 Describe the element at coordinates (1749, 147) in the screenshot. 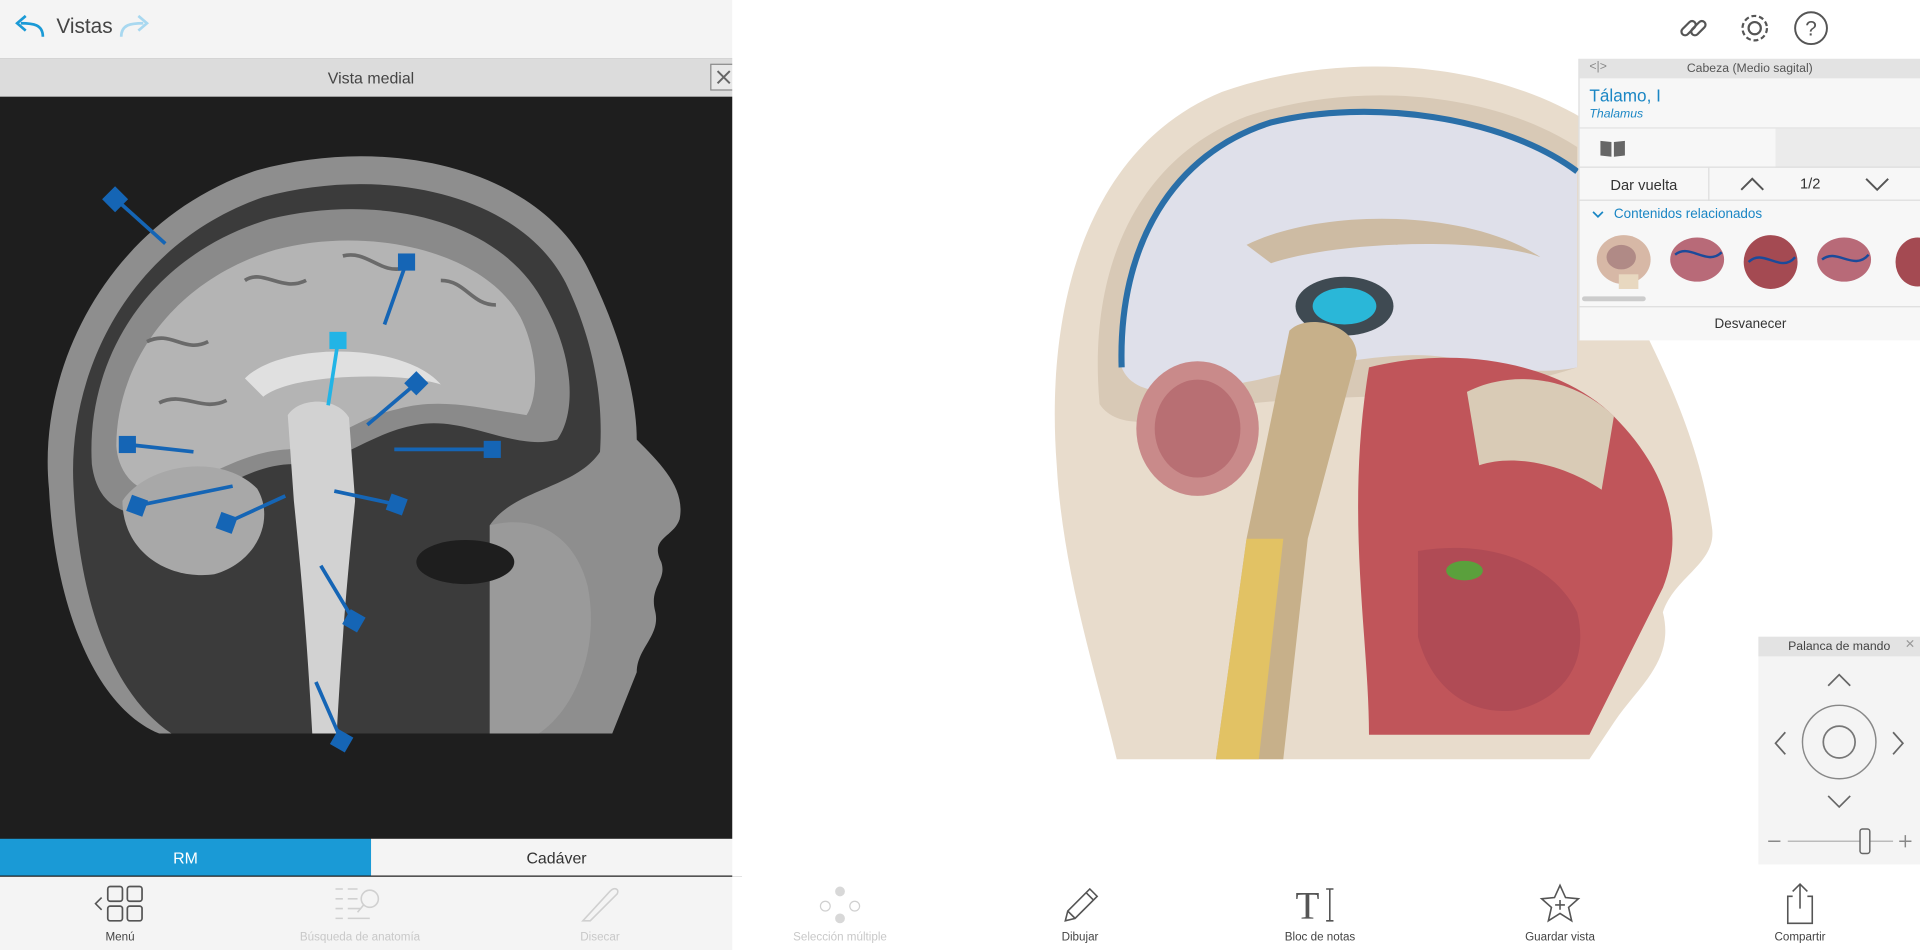

I see `book-row` at that location.